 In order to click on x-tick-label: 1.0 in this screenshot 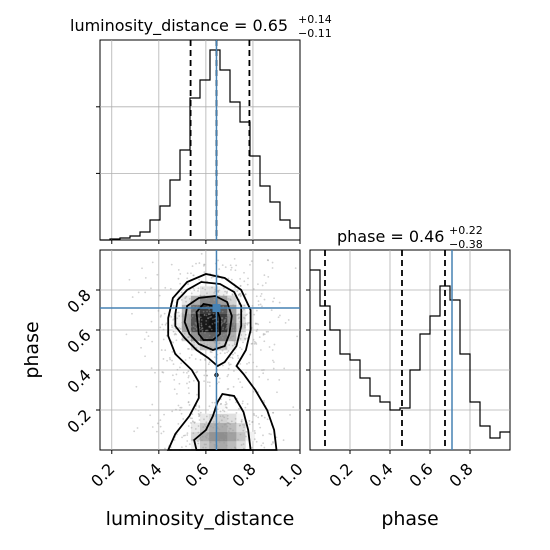, I will do `click(290, 474)`.